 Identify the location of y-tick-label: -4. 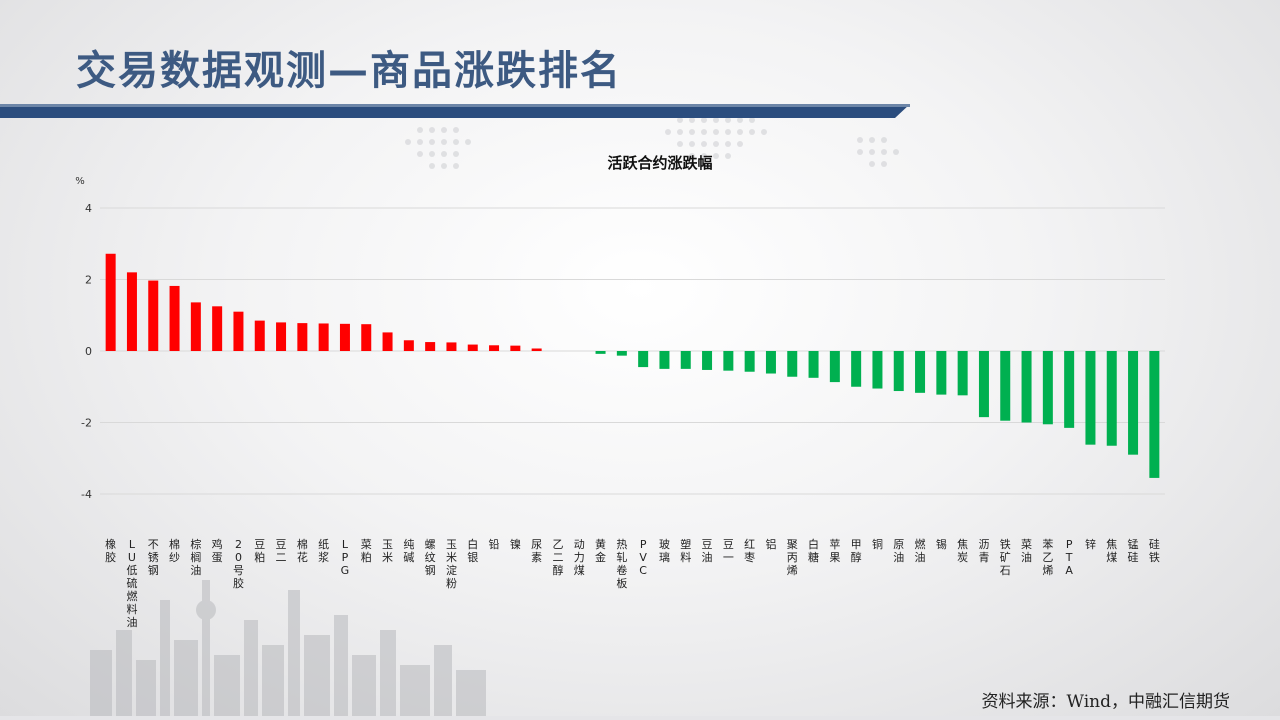
(86, 494).